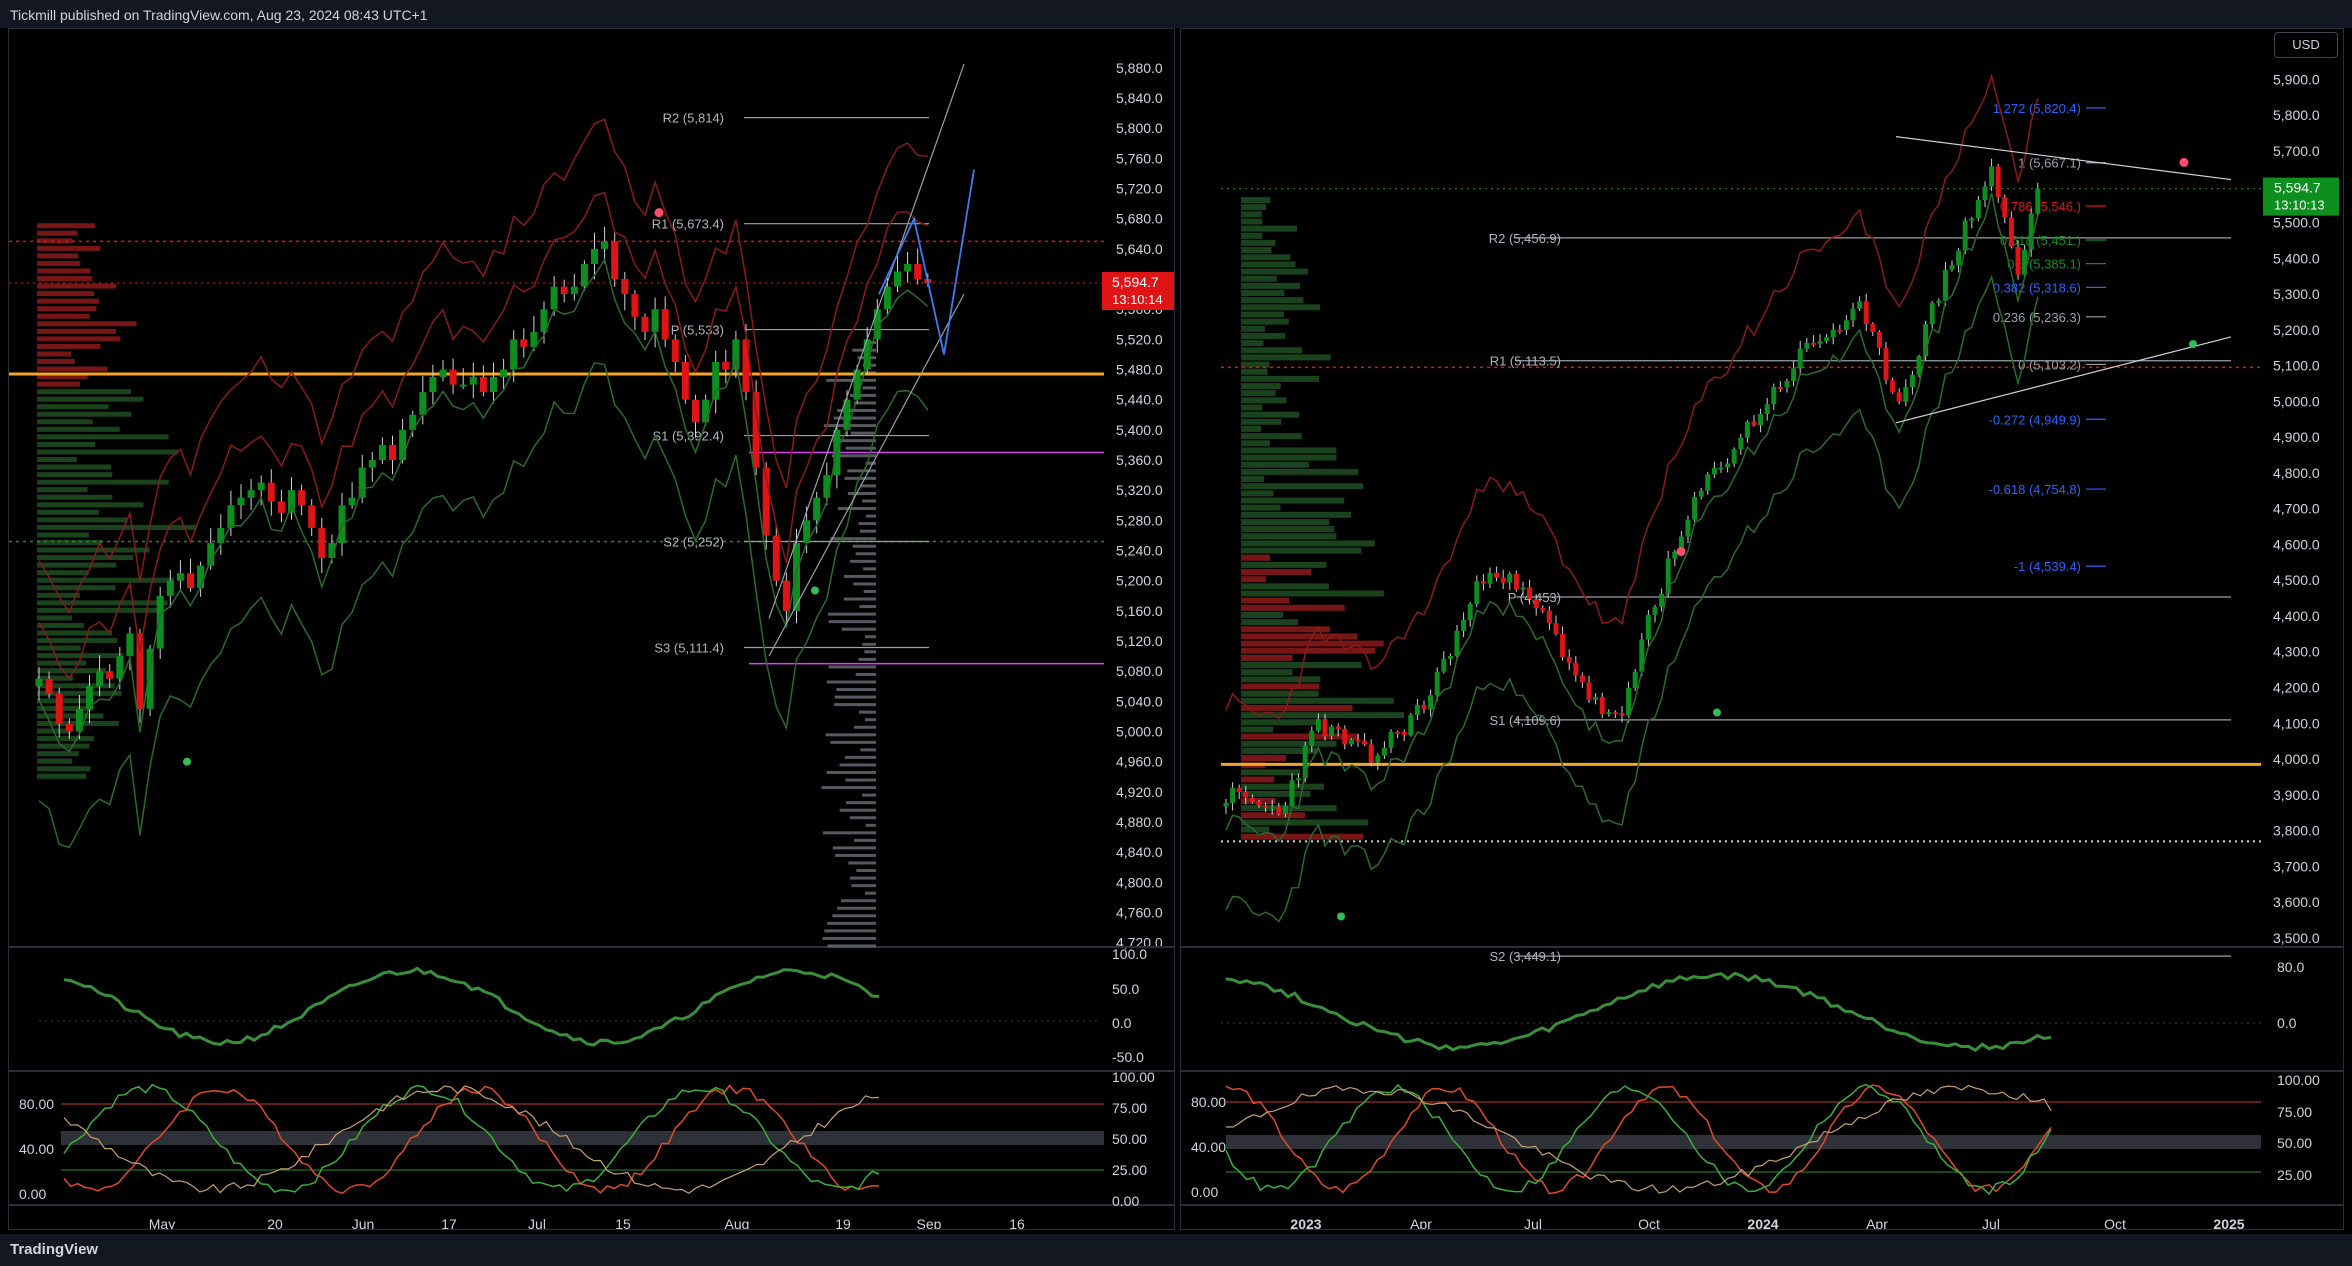 The height and width of the screenshot is (1266, 2352). What do you see at coordinates (1208, 1102) in the screenshot?
I see `stoch-left-tick-label: 80.00` at bounding box center [1208, 1102].